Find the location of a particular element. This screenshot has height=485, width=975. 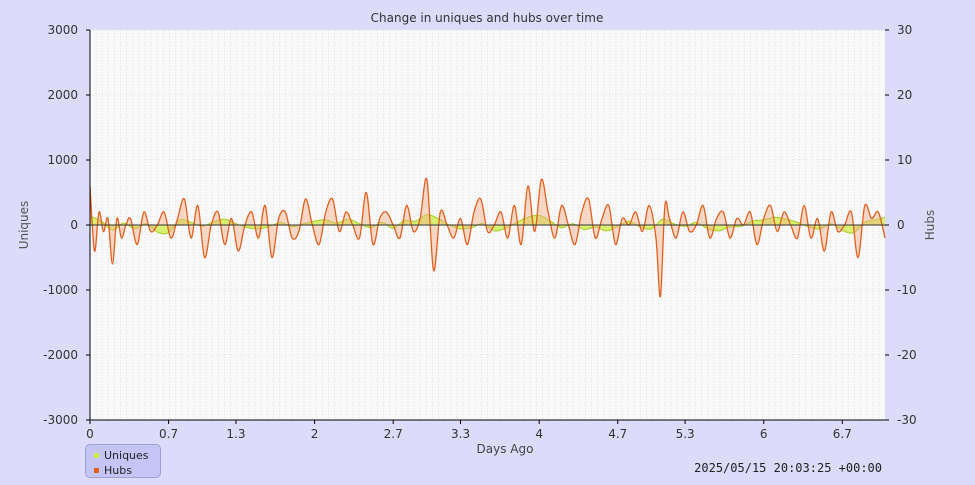

x-tick-label: 6.7 is located at coordinates (842, 434).